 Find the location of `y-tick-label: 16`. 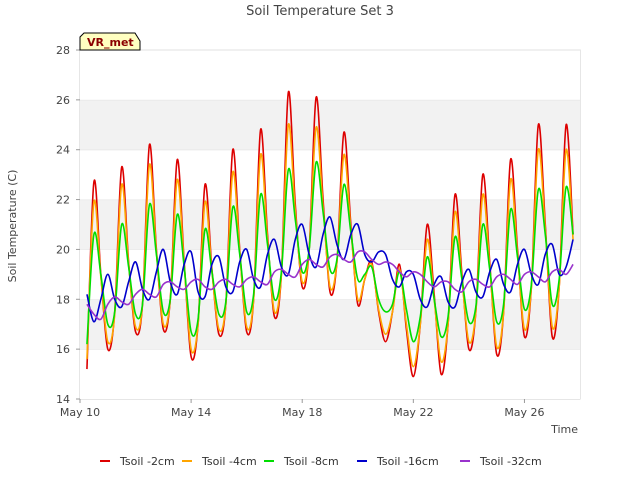

y-tick-label: 16 is located at coordinates (63, 349).